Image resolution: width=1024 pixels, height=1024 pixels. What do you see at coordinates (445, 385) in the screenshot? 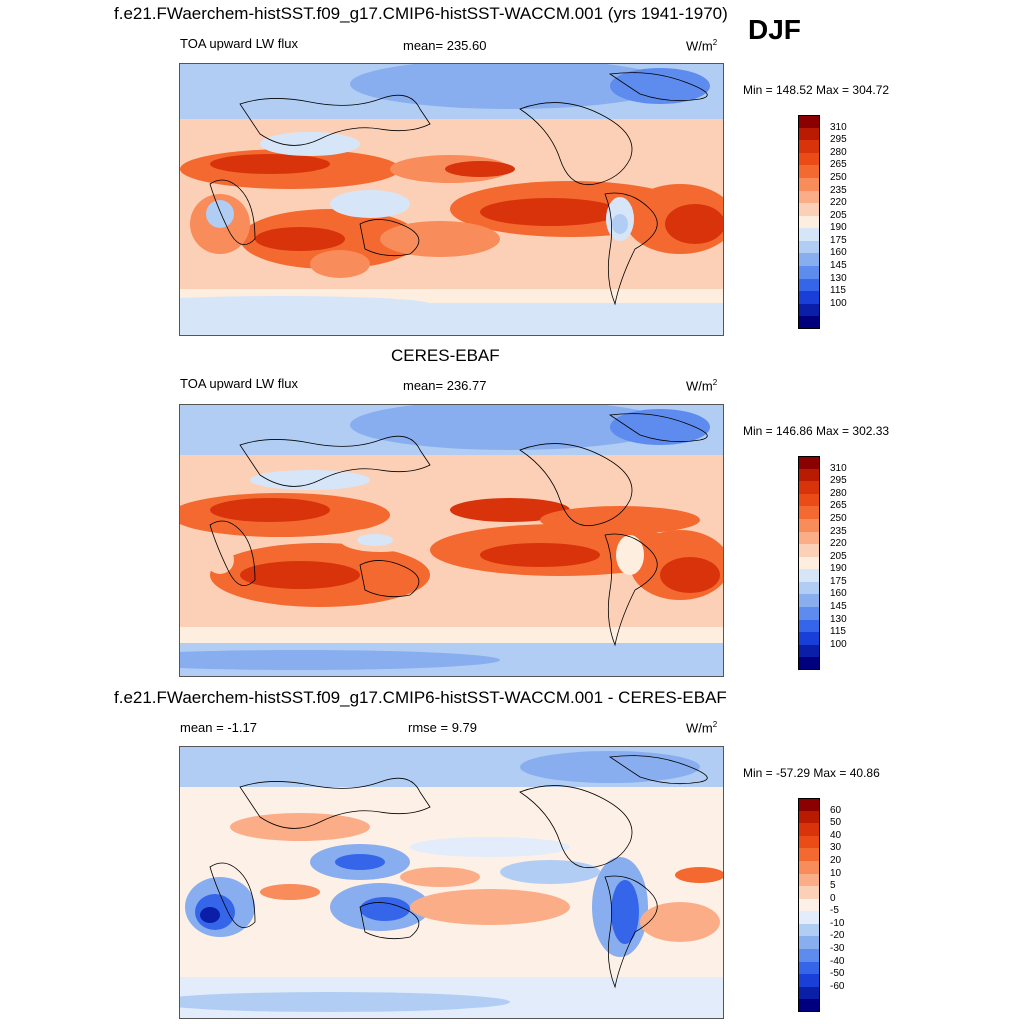
I see `panel-mean-label: mean= 236.77` at bounding box center [445, 385].